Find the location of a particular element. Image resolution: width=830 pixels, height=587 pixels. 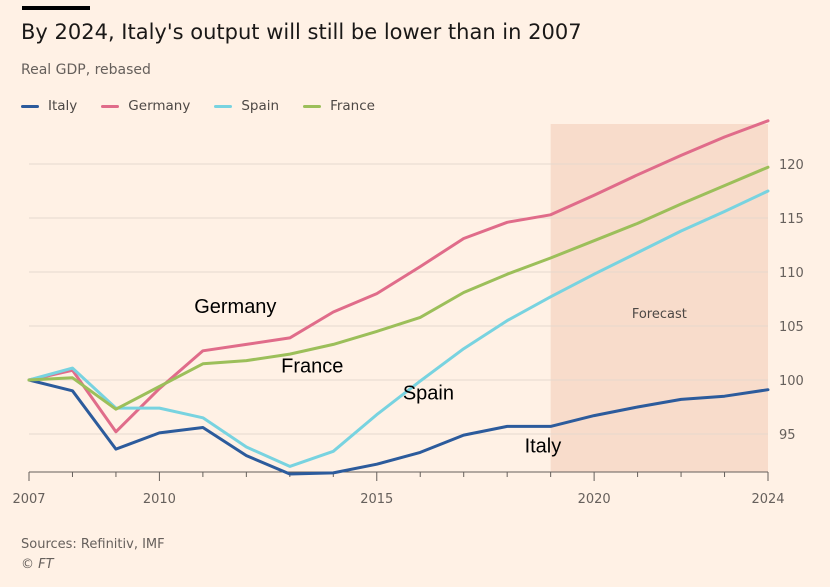

legend-swatch-italy is located at coordinates (30, 106).